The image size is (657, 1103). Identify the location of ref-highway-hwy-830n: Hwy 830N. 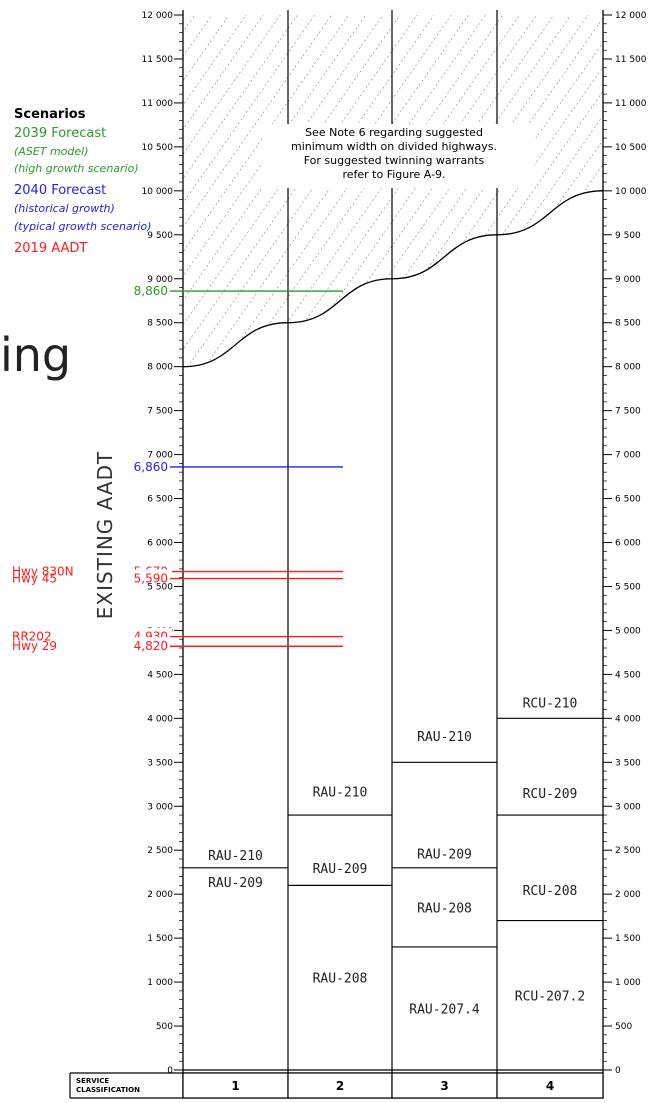
(43, 572).